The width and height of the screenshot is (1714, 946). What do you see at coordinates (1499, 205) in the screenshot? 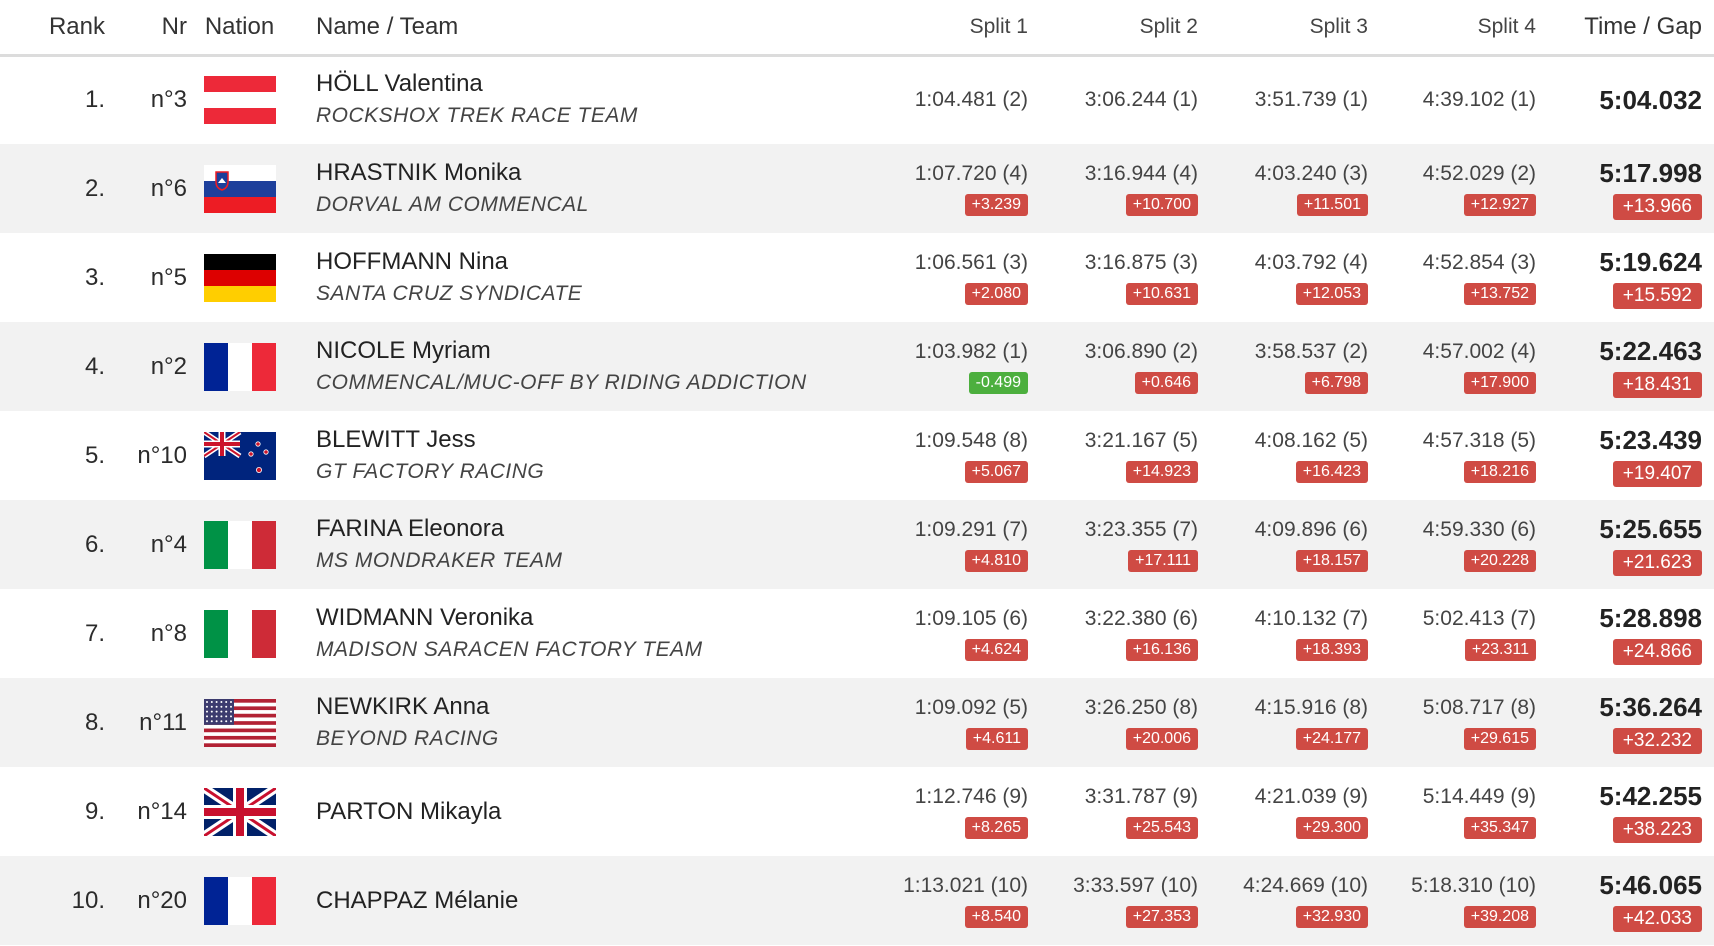
I see `split4-gap-badge: +12.927` at bounding box center [1499, 205].